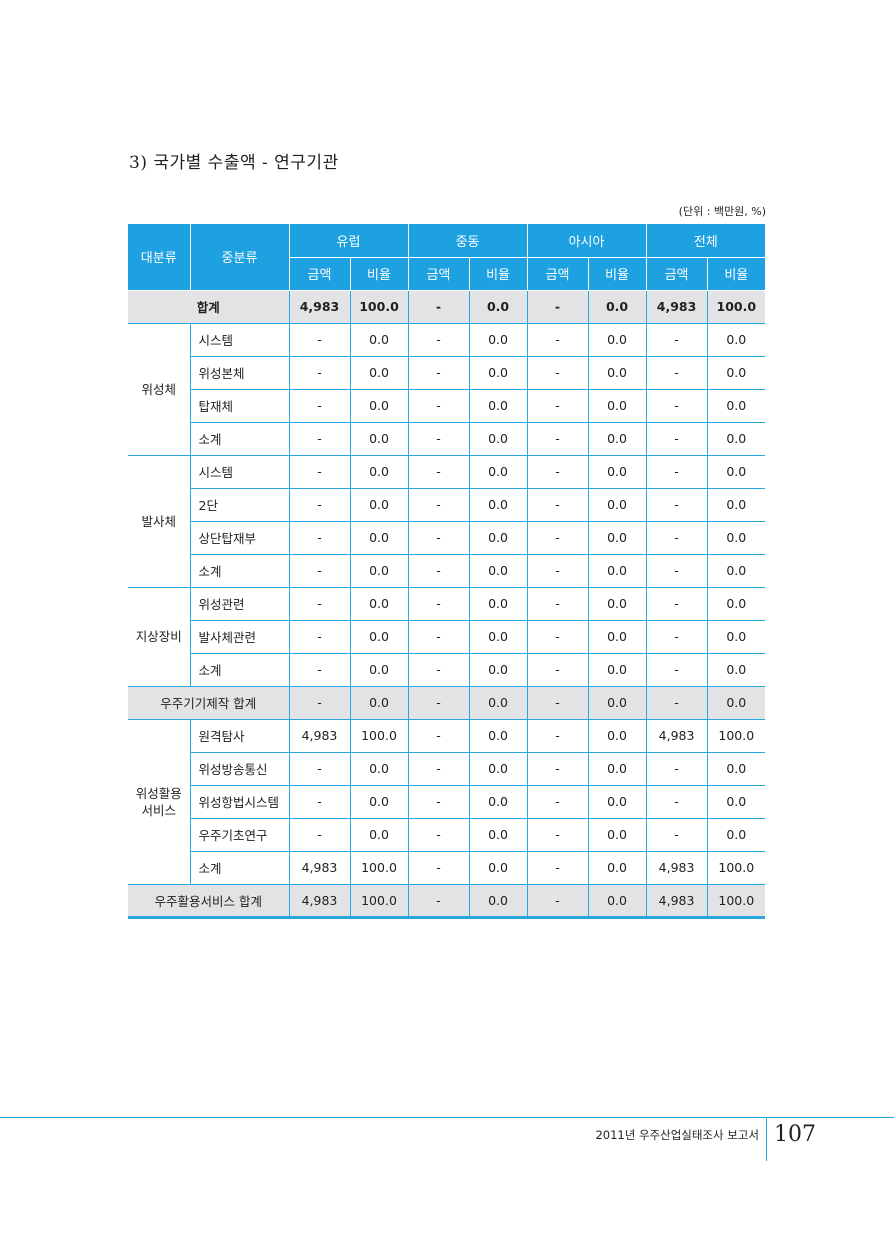 This screenshot has width=894, height=1235. I want to click on table-row: 위성방송통신 - 0.0 - 0.0 - 0.0 - 0.0, so click(447, 769).